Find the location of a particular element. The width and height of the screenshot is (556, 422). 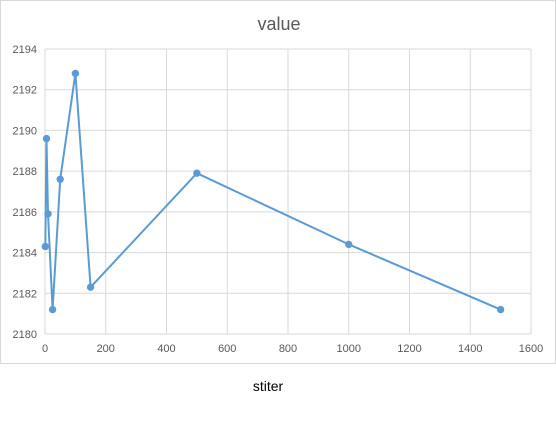

x-tick-label: 1400 is located at coordinates (470, 349).